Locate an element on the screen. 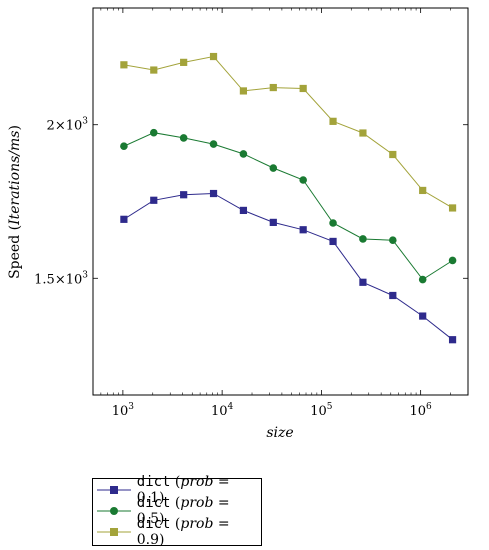 The width and height of the screenshot is (489, 550). legend-label: dict (prob = 0.5) is located at coordinates (183, 510).